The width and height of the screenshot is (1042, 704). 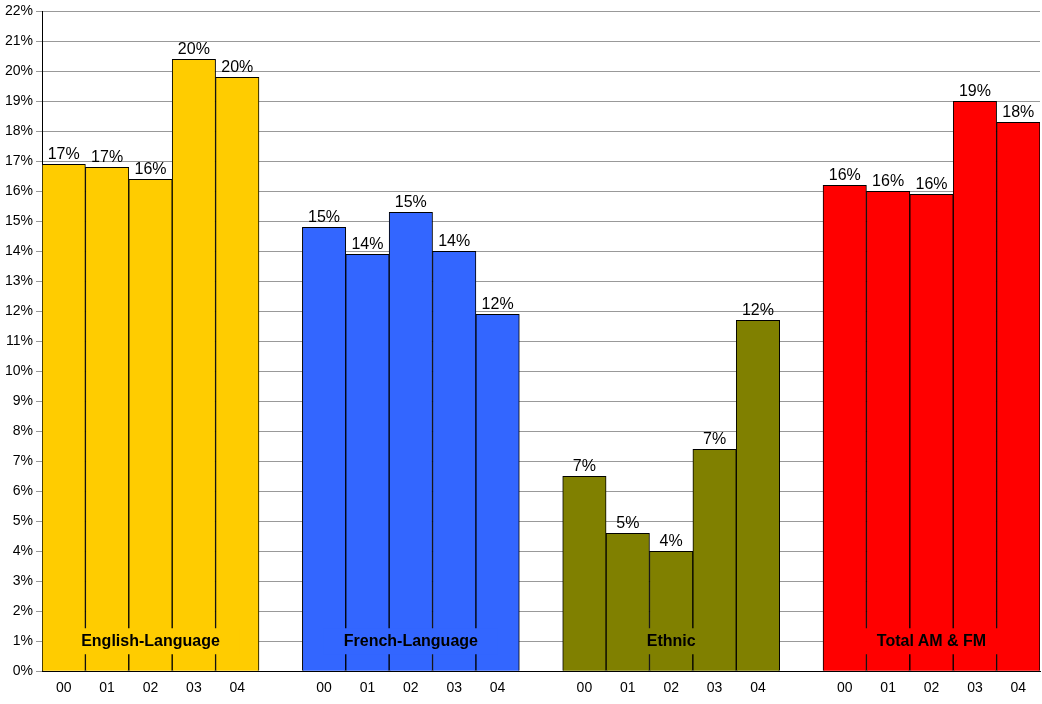 I want to click on y-tick-label: 12%, so click(x=19, y=310).